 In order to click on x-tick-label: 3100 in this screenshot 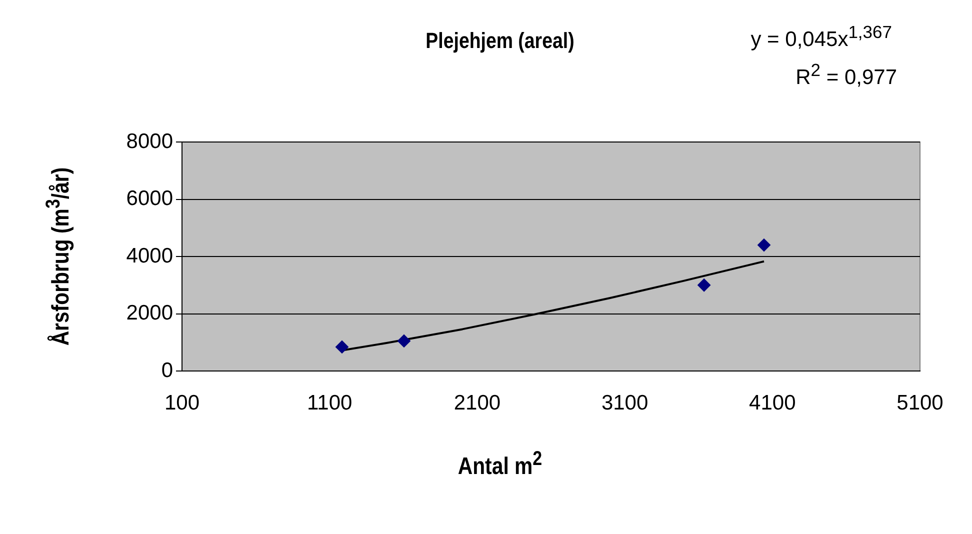, I will do `click(624, 402)`.